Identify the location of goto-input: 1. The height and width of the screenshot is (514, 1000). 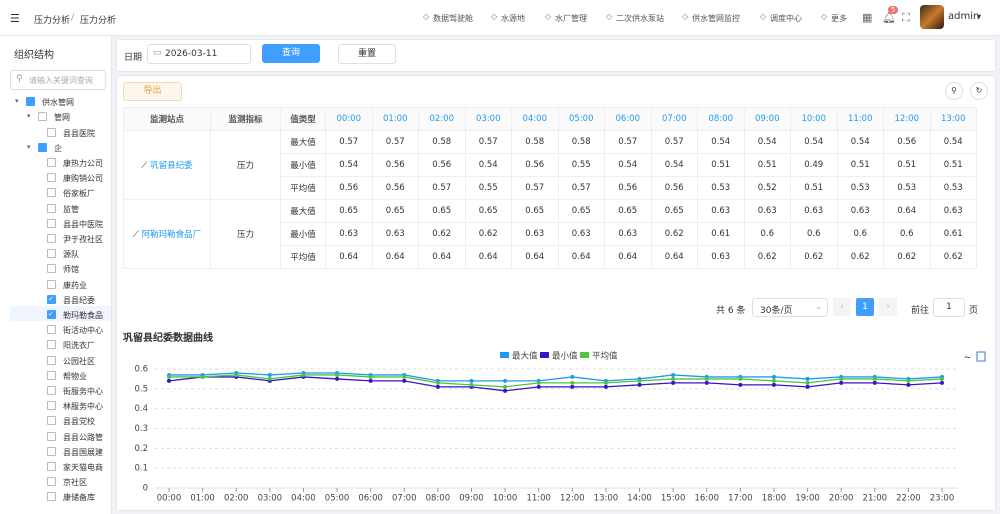
(949, 307).